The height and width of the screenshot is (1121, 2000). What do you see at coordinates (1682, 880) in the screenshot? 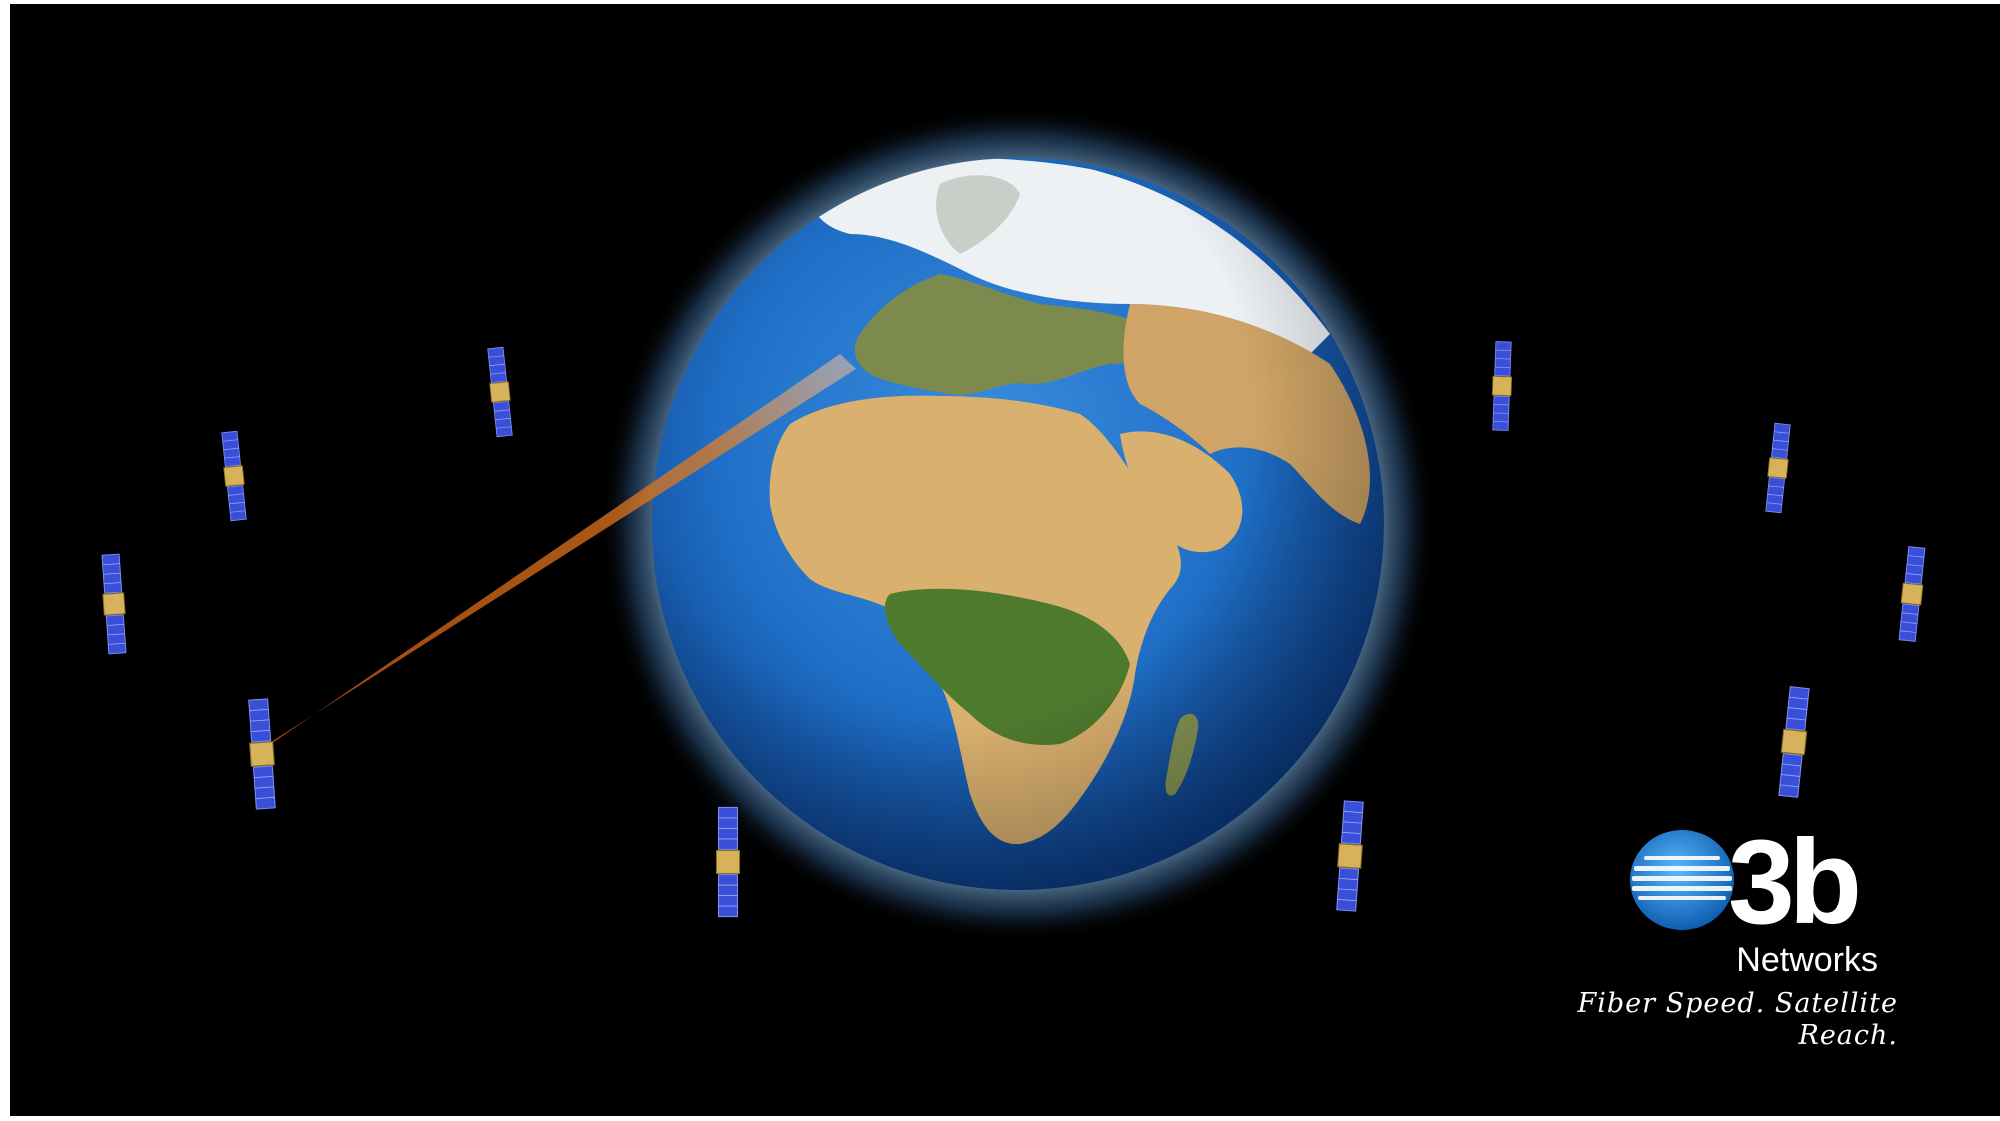
I see `brand-logo-mark` at bounding box center [1682, 880].